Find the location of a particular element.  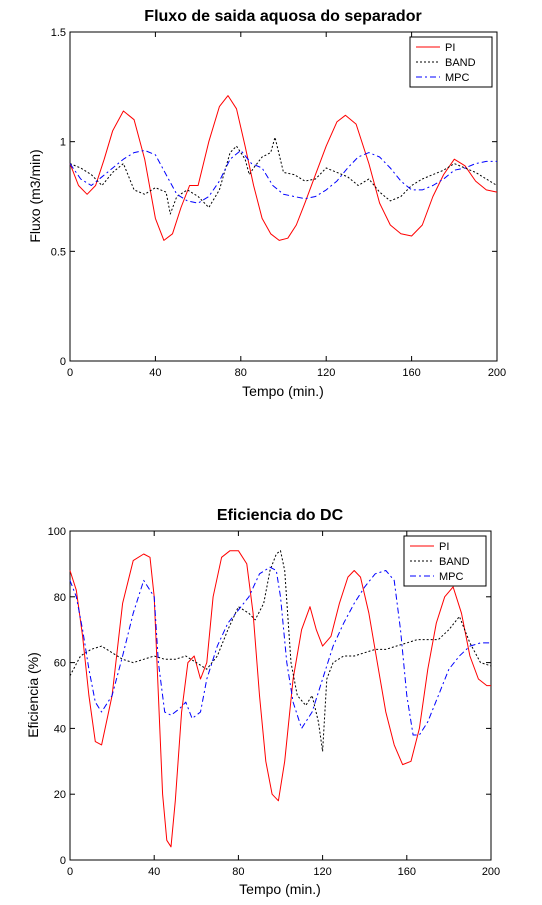

y-tick-label: 60 is located at coordinates (60, 664).